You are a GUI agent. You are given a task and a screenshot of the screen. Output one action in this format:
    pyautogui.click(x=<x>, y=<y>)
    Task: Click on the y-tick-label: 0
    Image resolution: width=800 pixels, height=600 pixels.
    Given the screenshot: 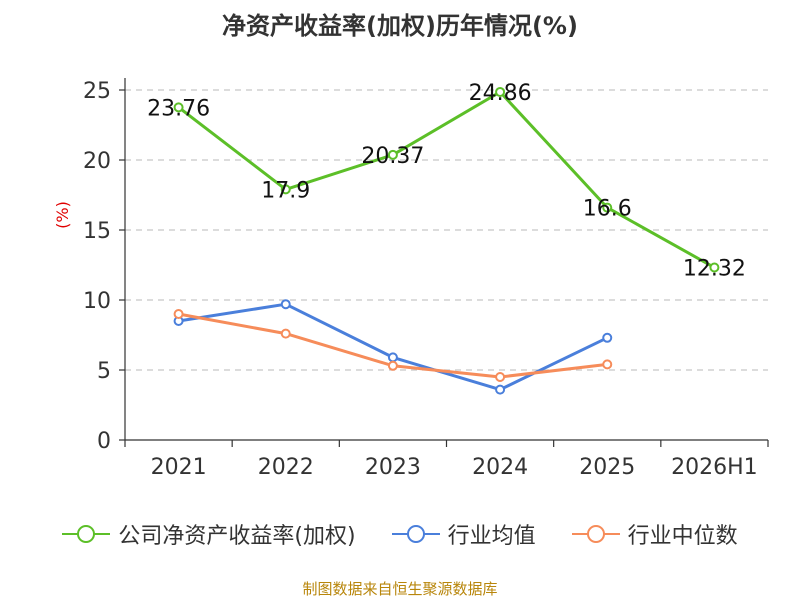 What is the action you would take?
    pyautogui.click(x=104, y=441)
    